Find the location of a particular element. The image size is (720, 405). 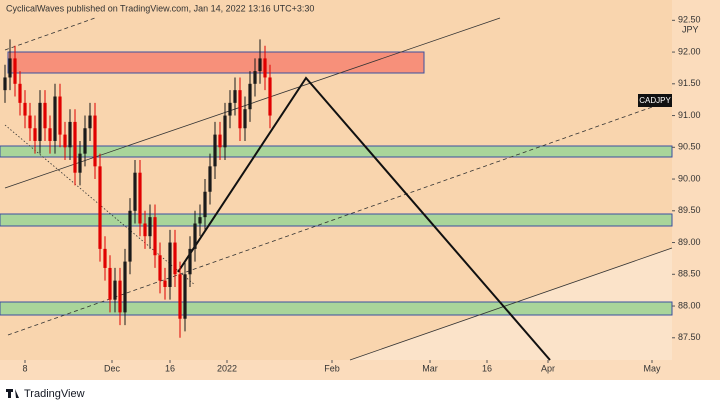

y-tick-label: 89.00 is located at coordinates (689, 242).